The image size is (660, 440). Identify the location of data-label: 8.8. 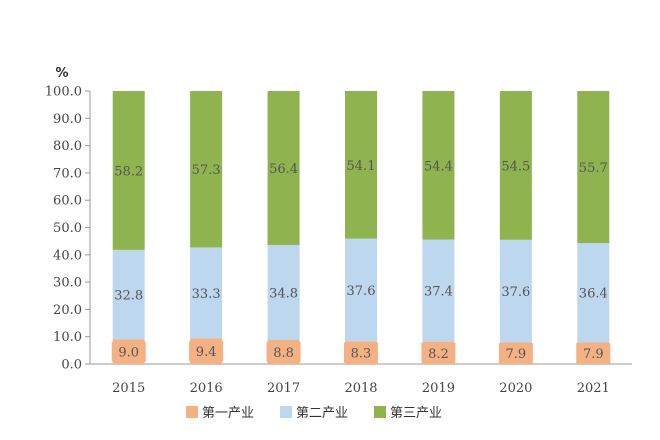
(283, 353).